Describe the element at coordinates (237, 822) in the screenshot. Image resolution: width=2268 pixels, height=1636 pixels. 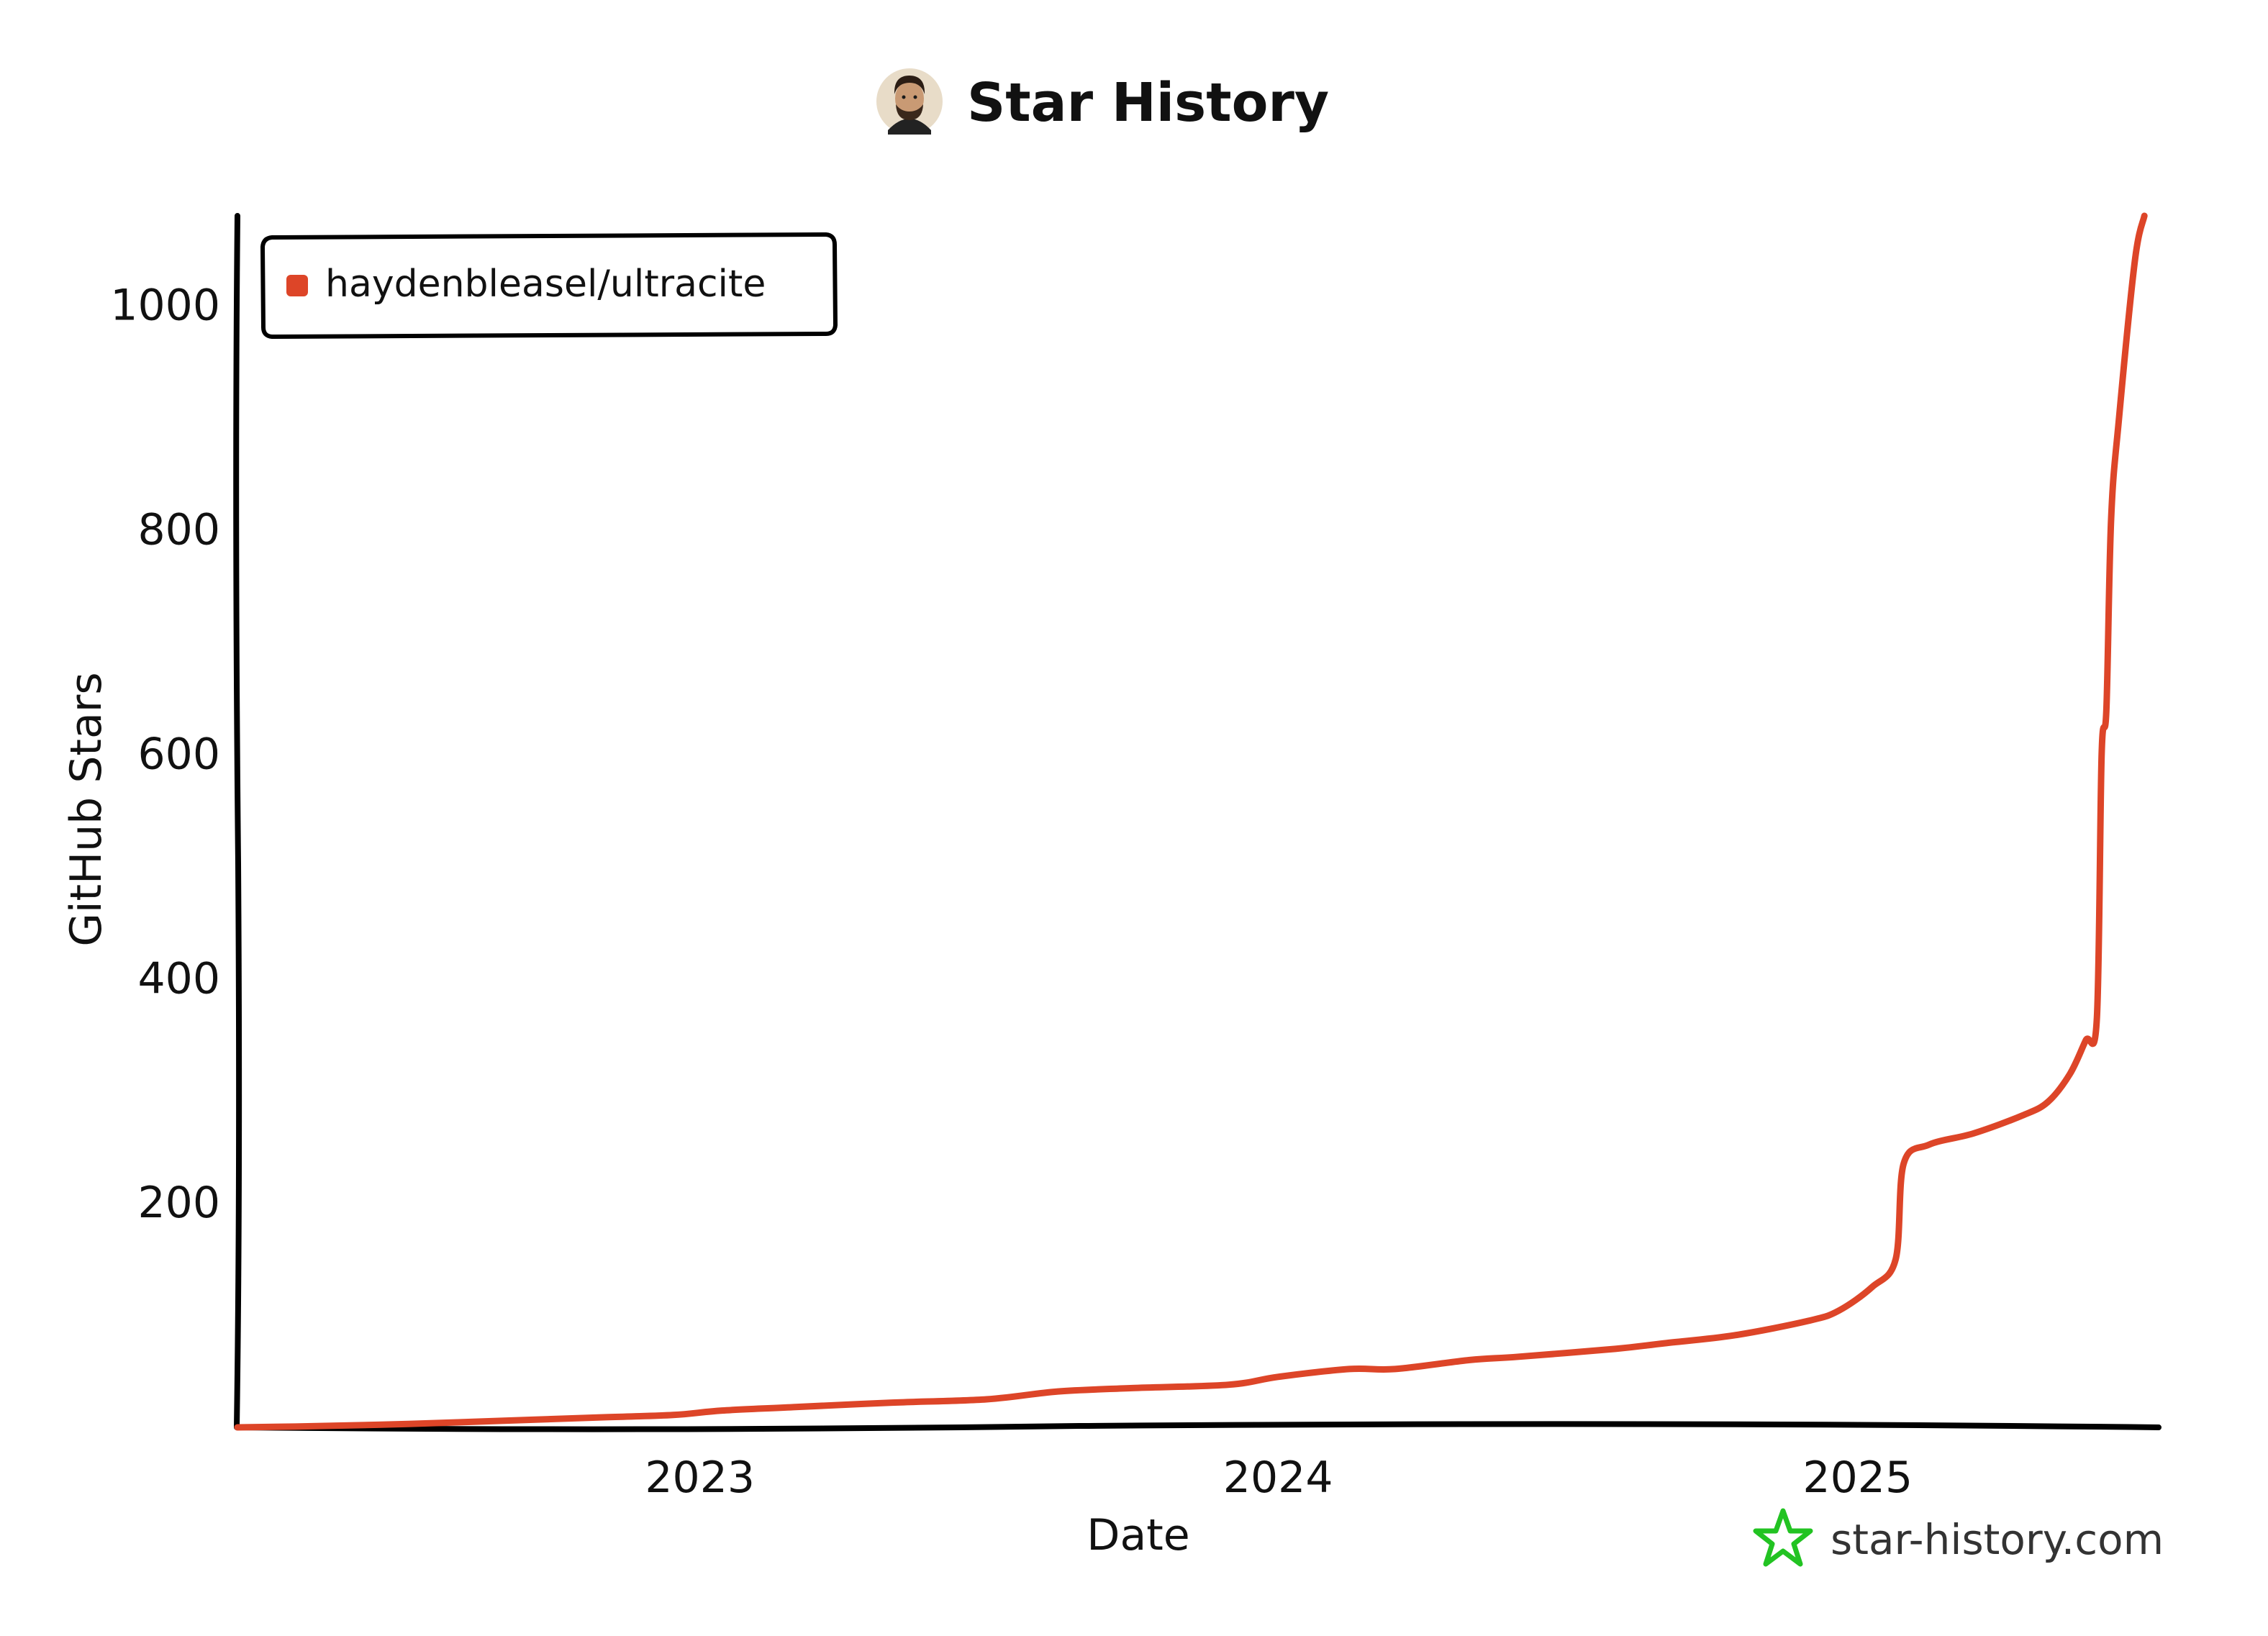
I see `y-axis-line` at that location.